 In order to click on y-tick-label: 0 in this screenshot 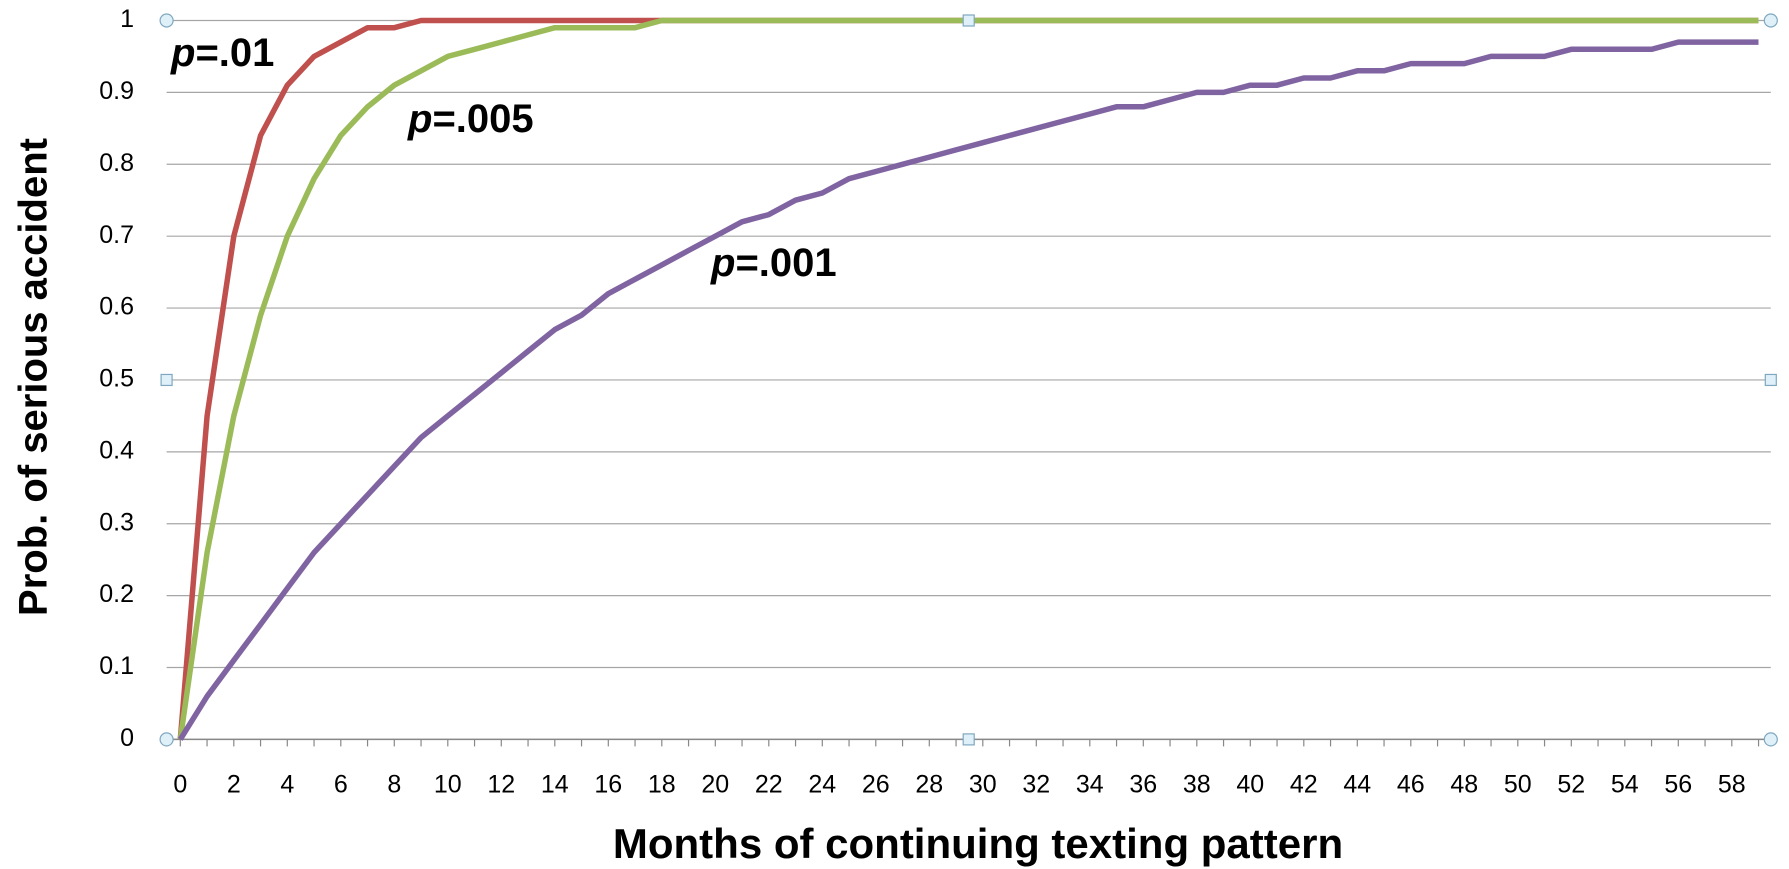, I will do `click(127, 738)`.